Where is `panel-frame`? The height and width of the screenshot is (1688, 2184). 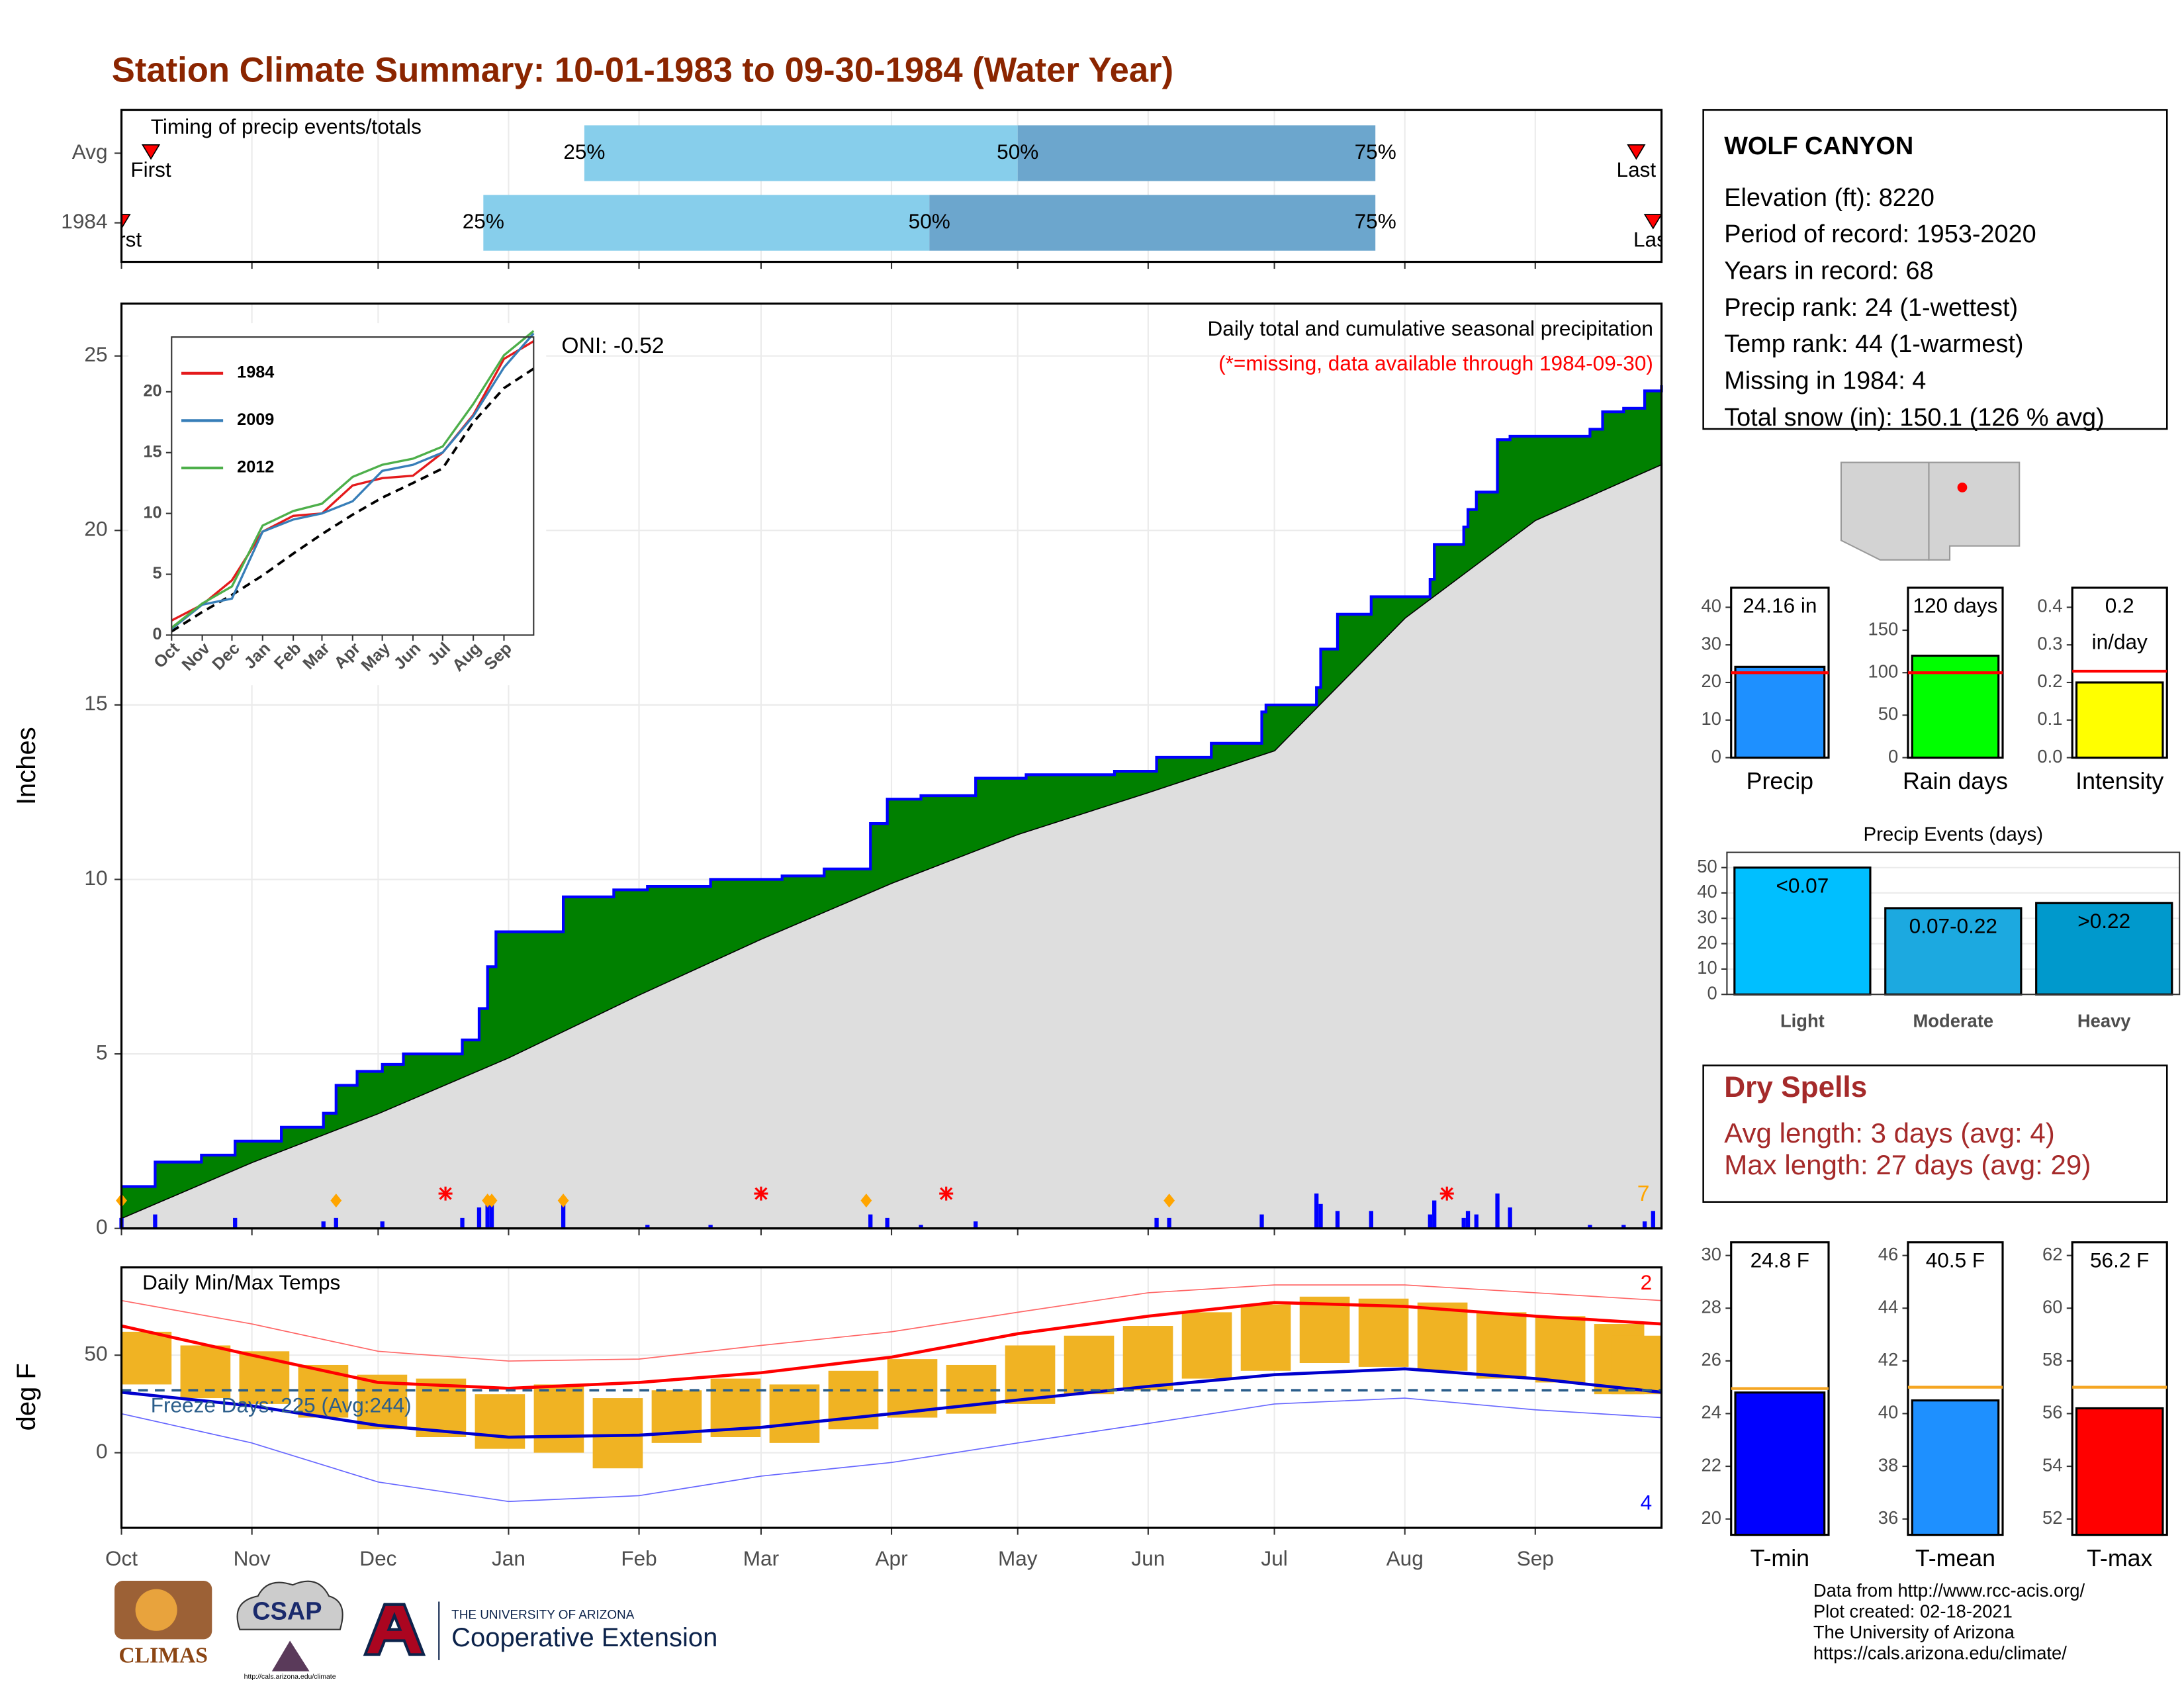
panel-frame is located at coordinates (892, 186).